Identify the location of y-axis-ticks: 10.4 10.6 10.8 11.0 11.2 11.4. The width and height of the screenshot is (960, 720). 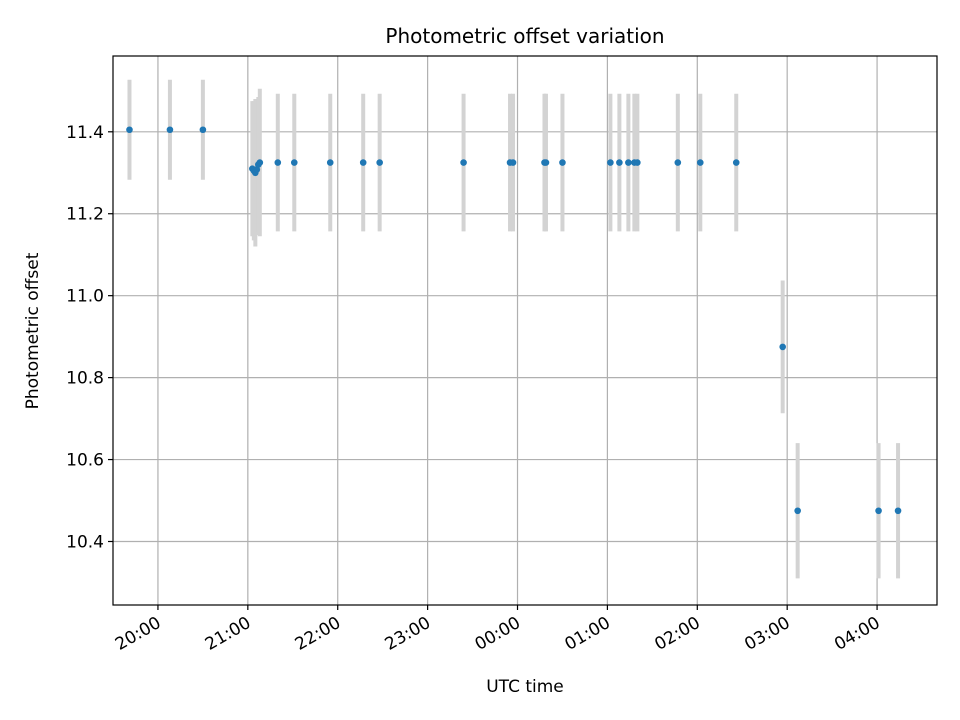
(89, 337).